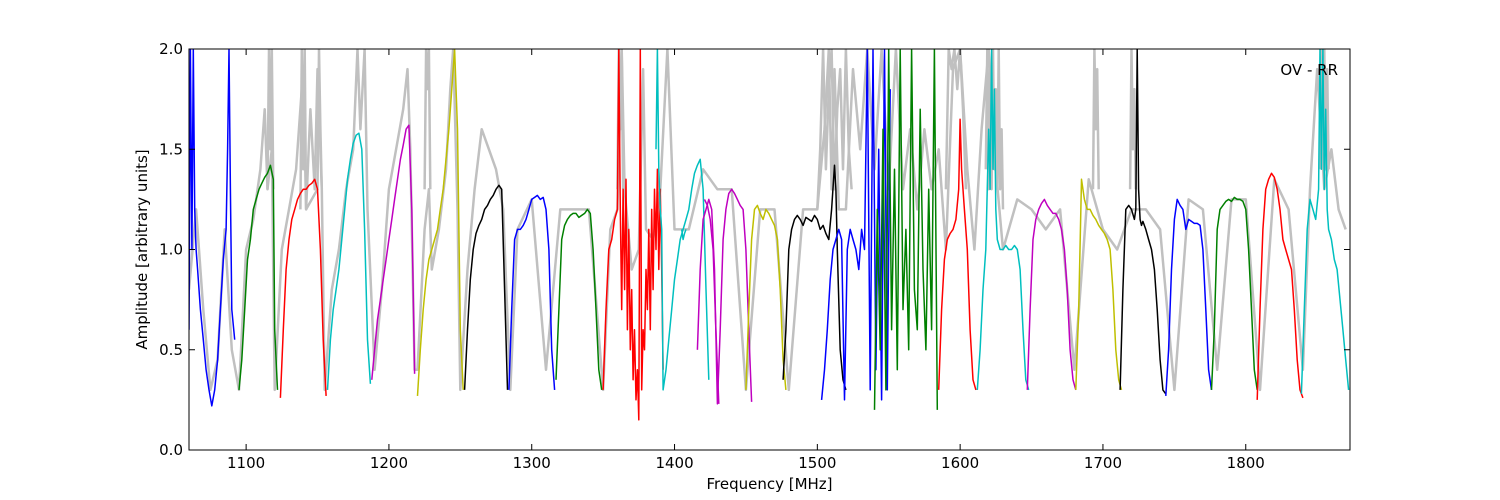 Image resolution: width=1500 pixels, height=500 pixels. I want to click on x-tick-label: 1100, so click(246, 463).